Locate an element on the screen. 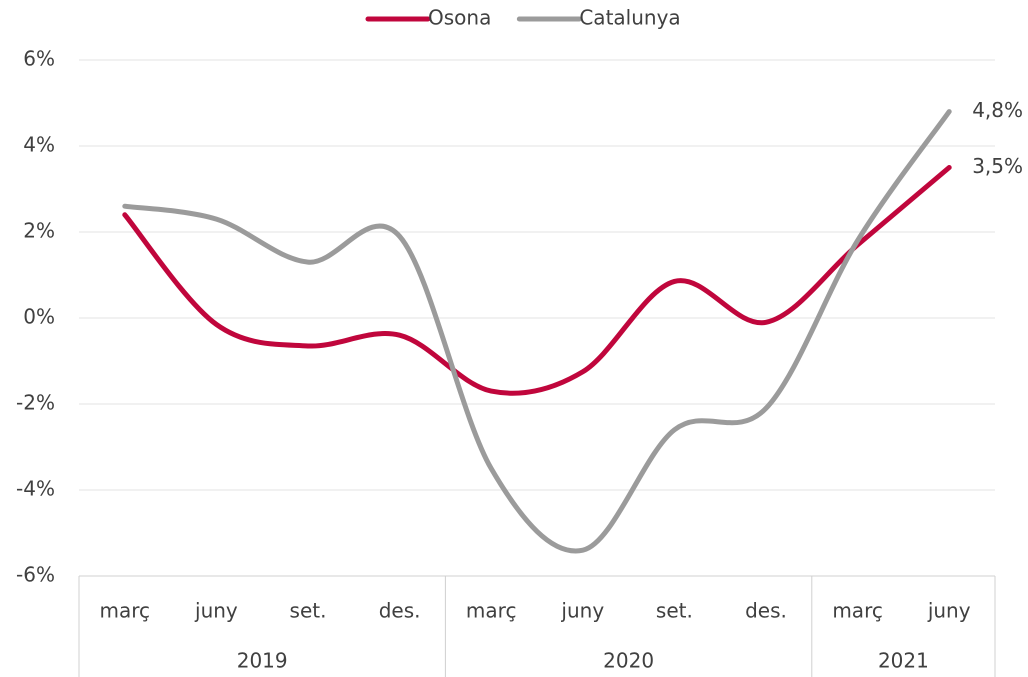 The height and width of the screenshot is (677, 1028). x-group-label: 2021 is located at coordinates (903, 661).